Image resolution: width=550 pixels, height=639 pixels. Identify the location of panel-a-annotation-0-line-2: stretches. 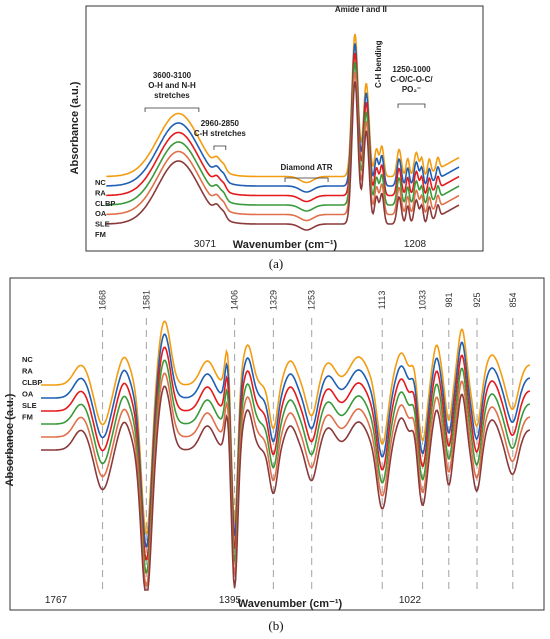
(172, 95).